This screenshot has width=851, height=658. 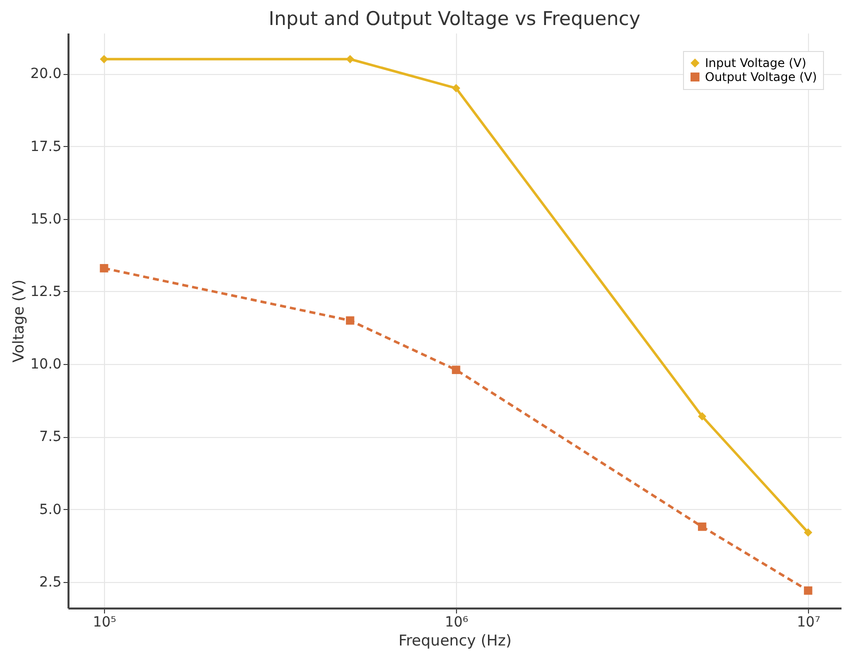 I want to click on x-tick-label: 10⁵, so click(x=104, y=622).